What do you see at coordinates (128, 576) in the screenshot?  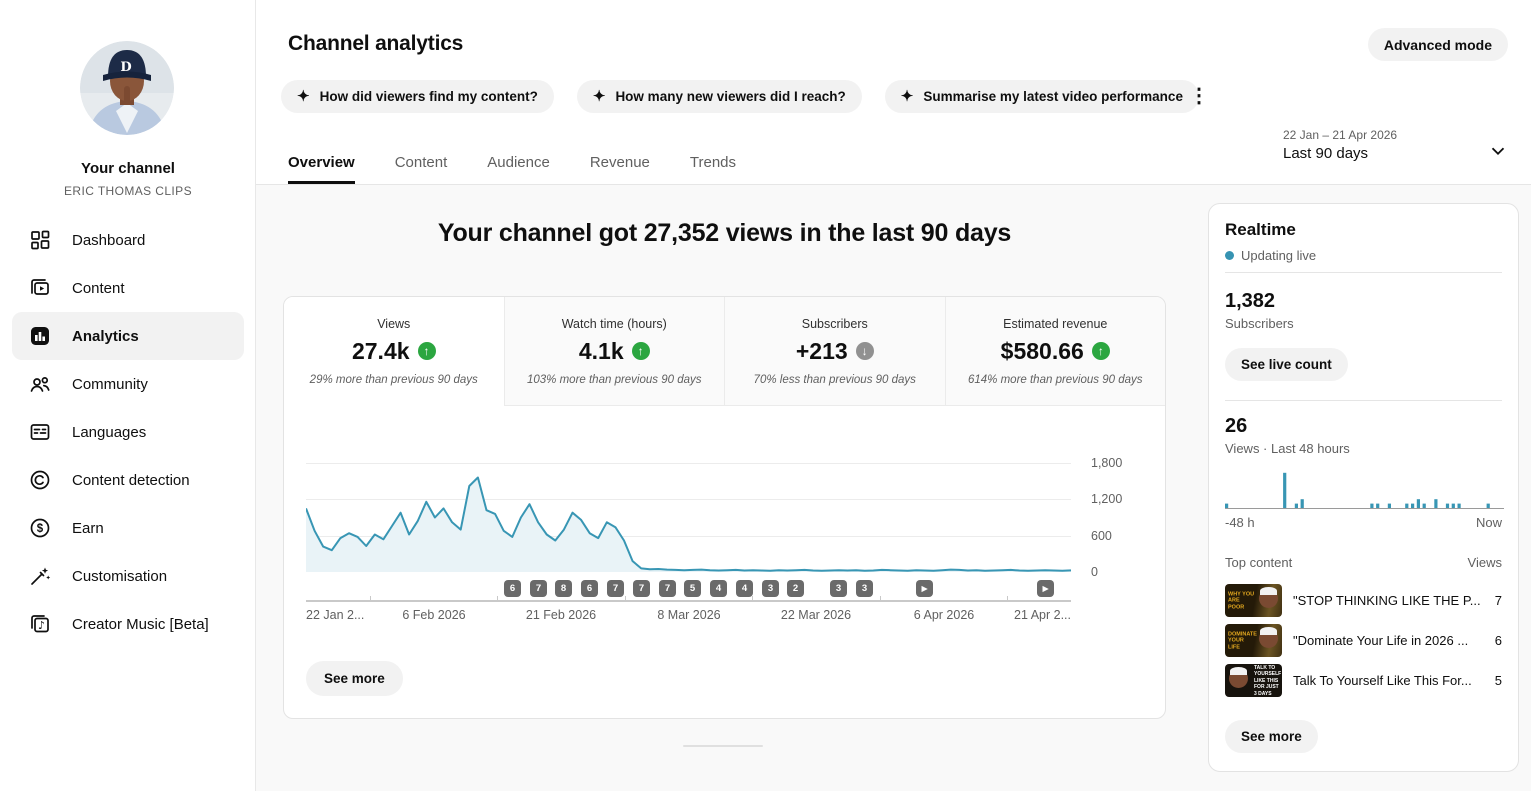 I see `sidebar-item-customisation: Customisation` at bounding box center [128, 576].